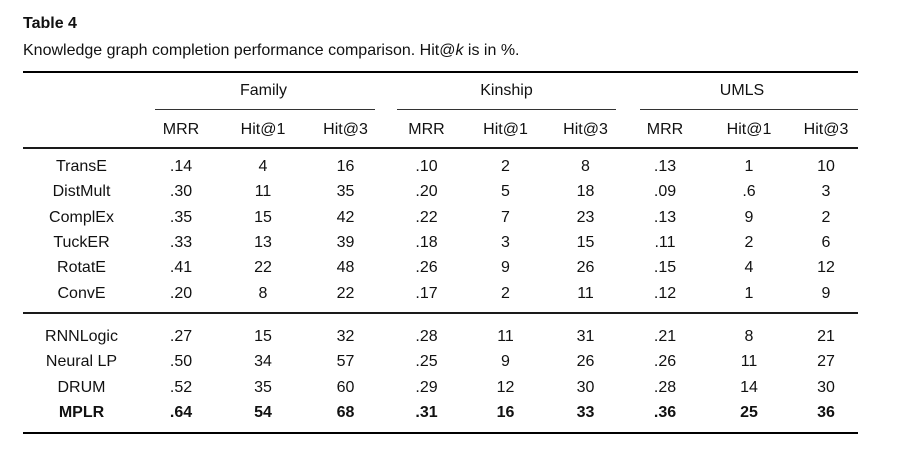 The width and height of the screenshot is (918, 450). What do you see at coordinates (585, 217) in the screenshot?
I see `metric-value: 23` at bounding box center [585, 217].